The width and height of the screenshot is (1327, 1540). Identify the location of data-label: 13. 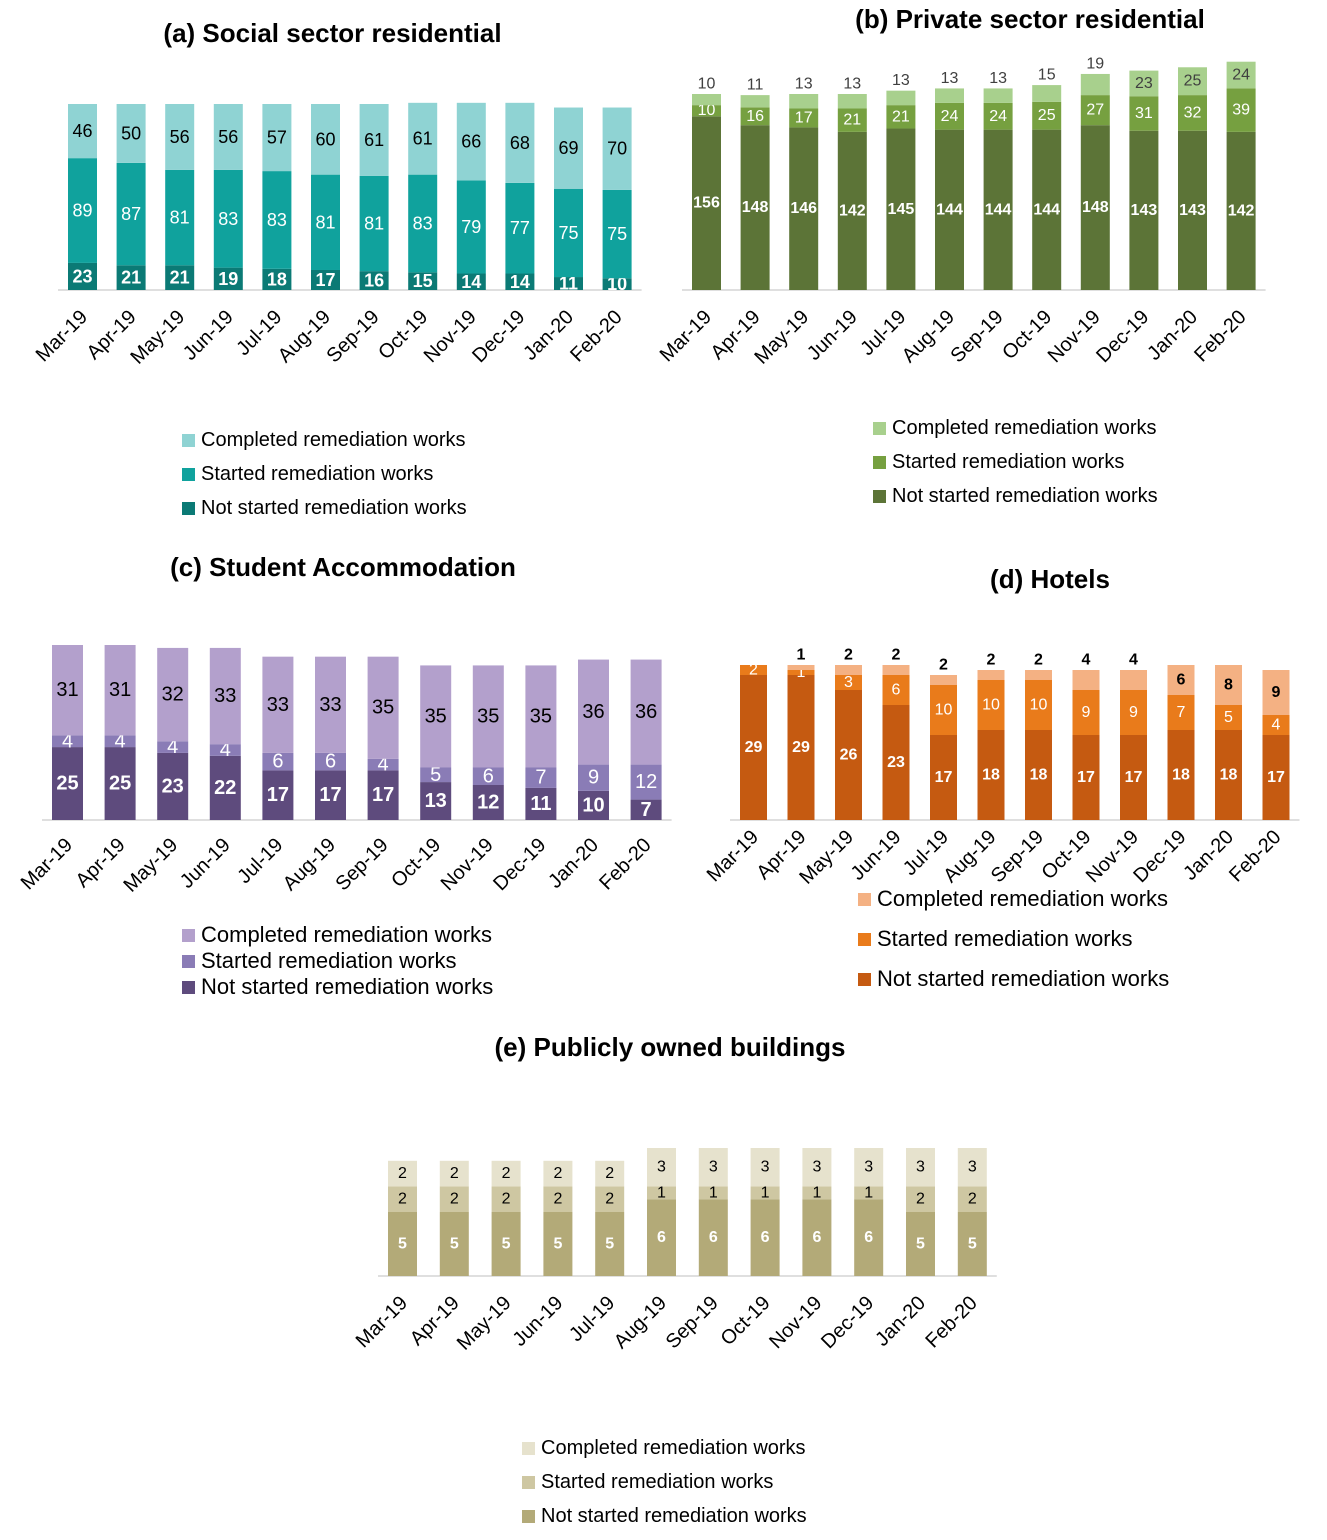
(852, 84).